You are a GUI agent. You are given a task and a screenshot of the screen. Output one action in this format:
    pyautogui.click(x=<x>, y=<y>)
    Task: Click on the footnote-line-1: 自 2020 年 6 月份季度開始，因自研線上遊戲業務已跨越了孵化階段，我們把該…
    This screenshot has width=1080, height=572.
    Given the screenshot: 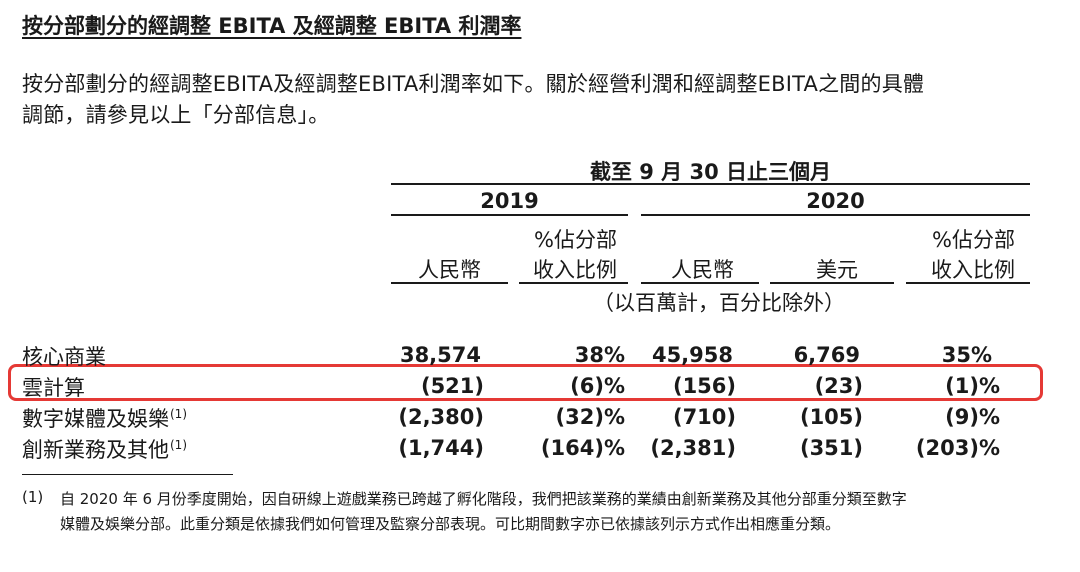 What is the action you would take?
    pyautogui.click(x=483, y=499)
    